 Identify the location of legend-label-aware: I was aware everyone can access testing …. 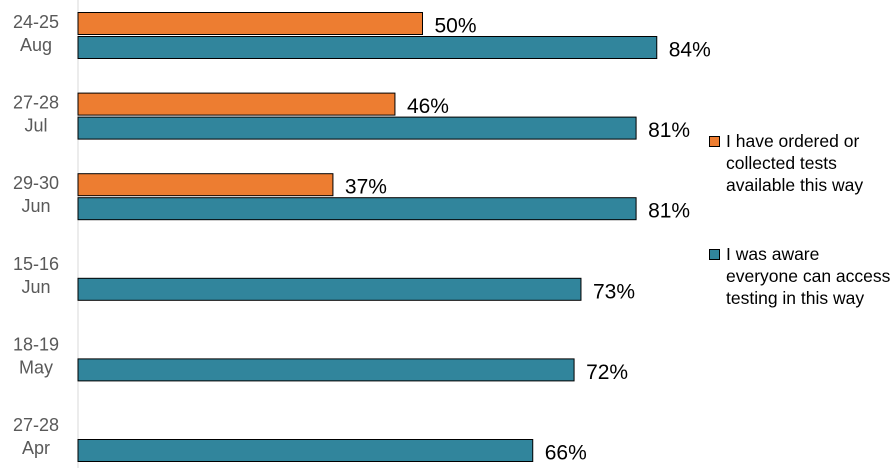
(808, 276).